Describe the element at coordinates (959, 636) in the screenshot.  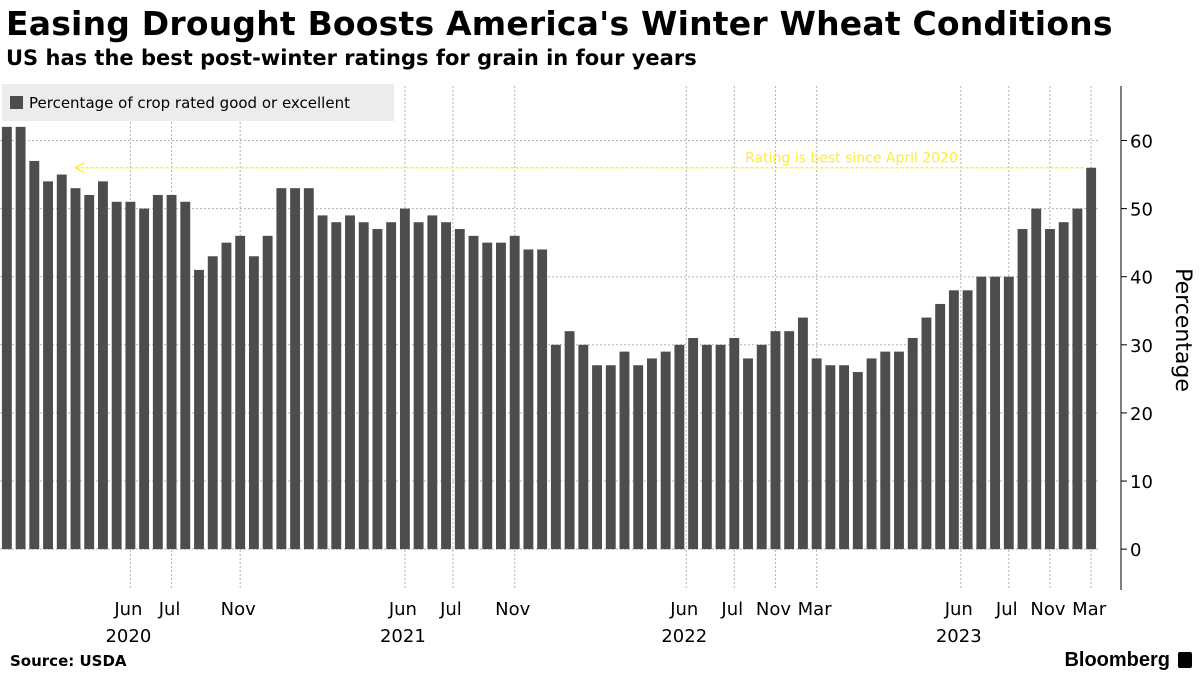
I see `x-year-label: 2023` at that location.